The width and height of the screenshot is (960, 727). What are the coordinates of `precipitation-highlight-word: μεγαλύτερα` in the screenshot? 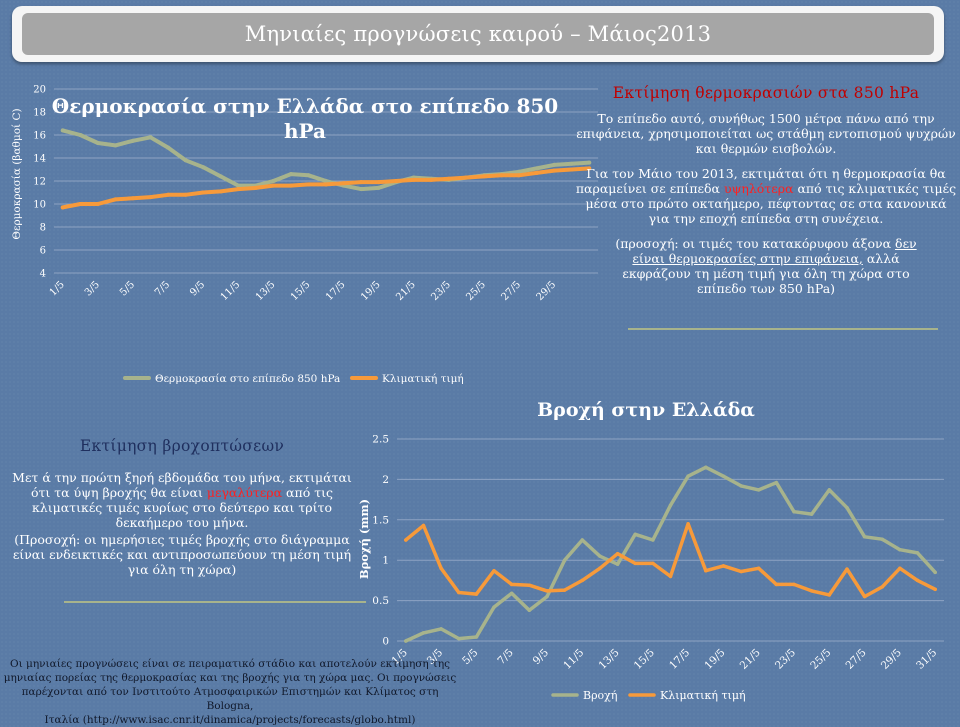 It's located at (244, 492).